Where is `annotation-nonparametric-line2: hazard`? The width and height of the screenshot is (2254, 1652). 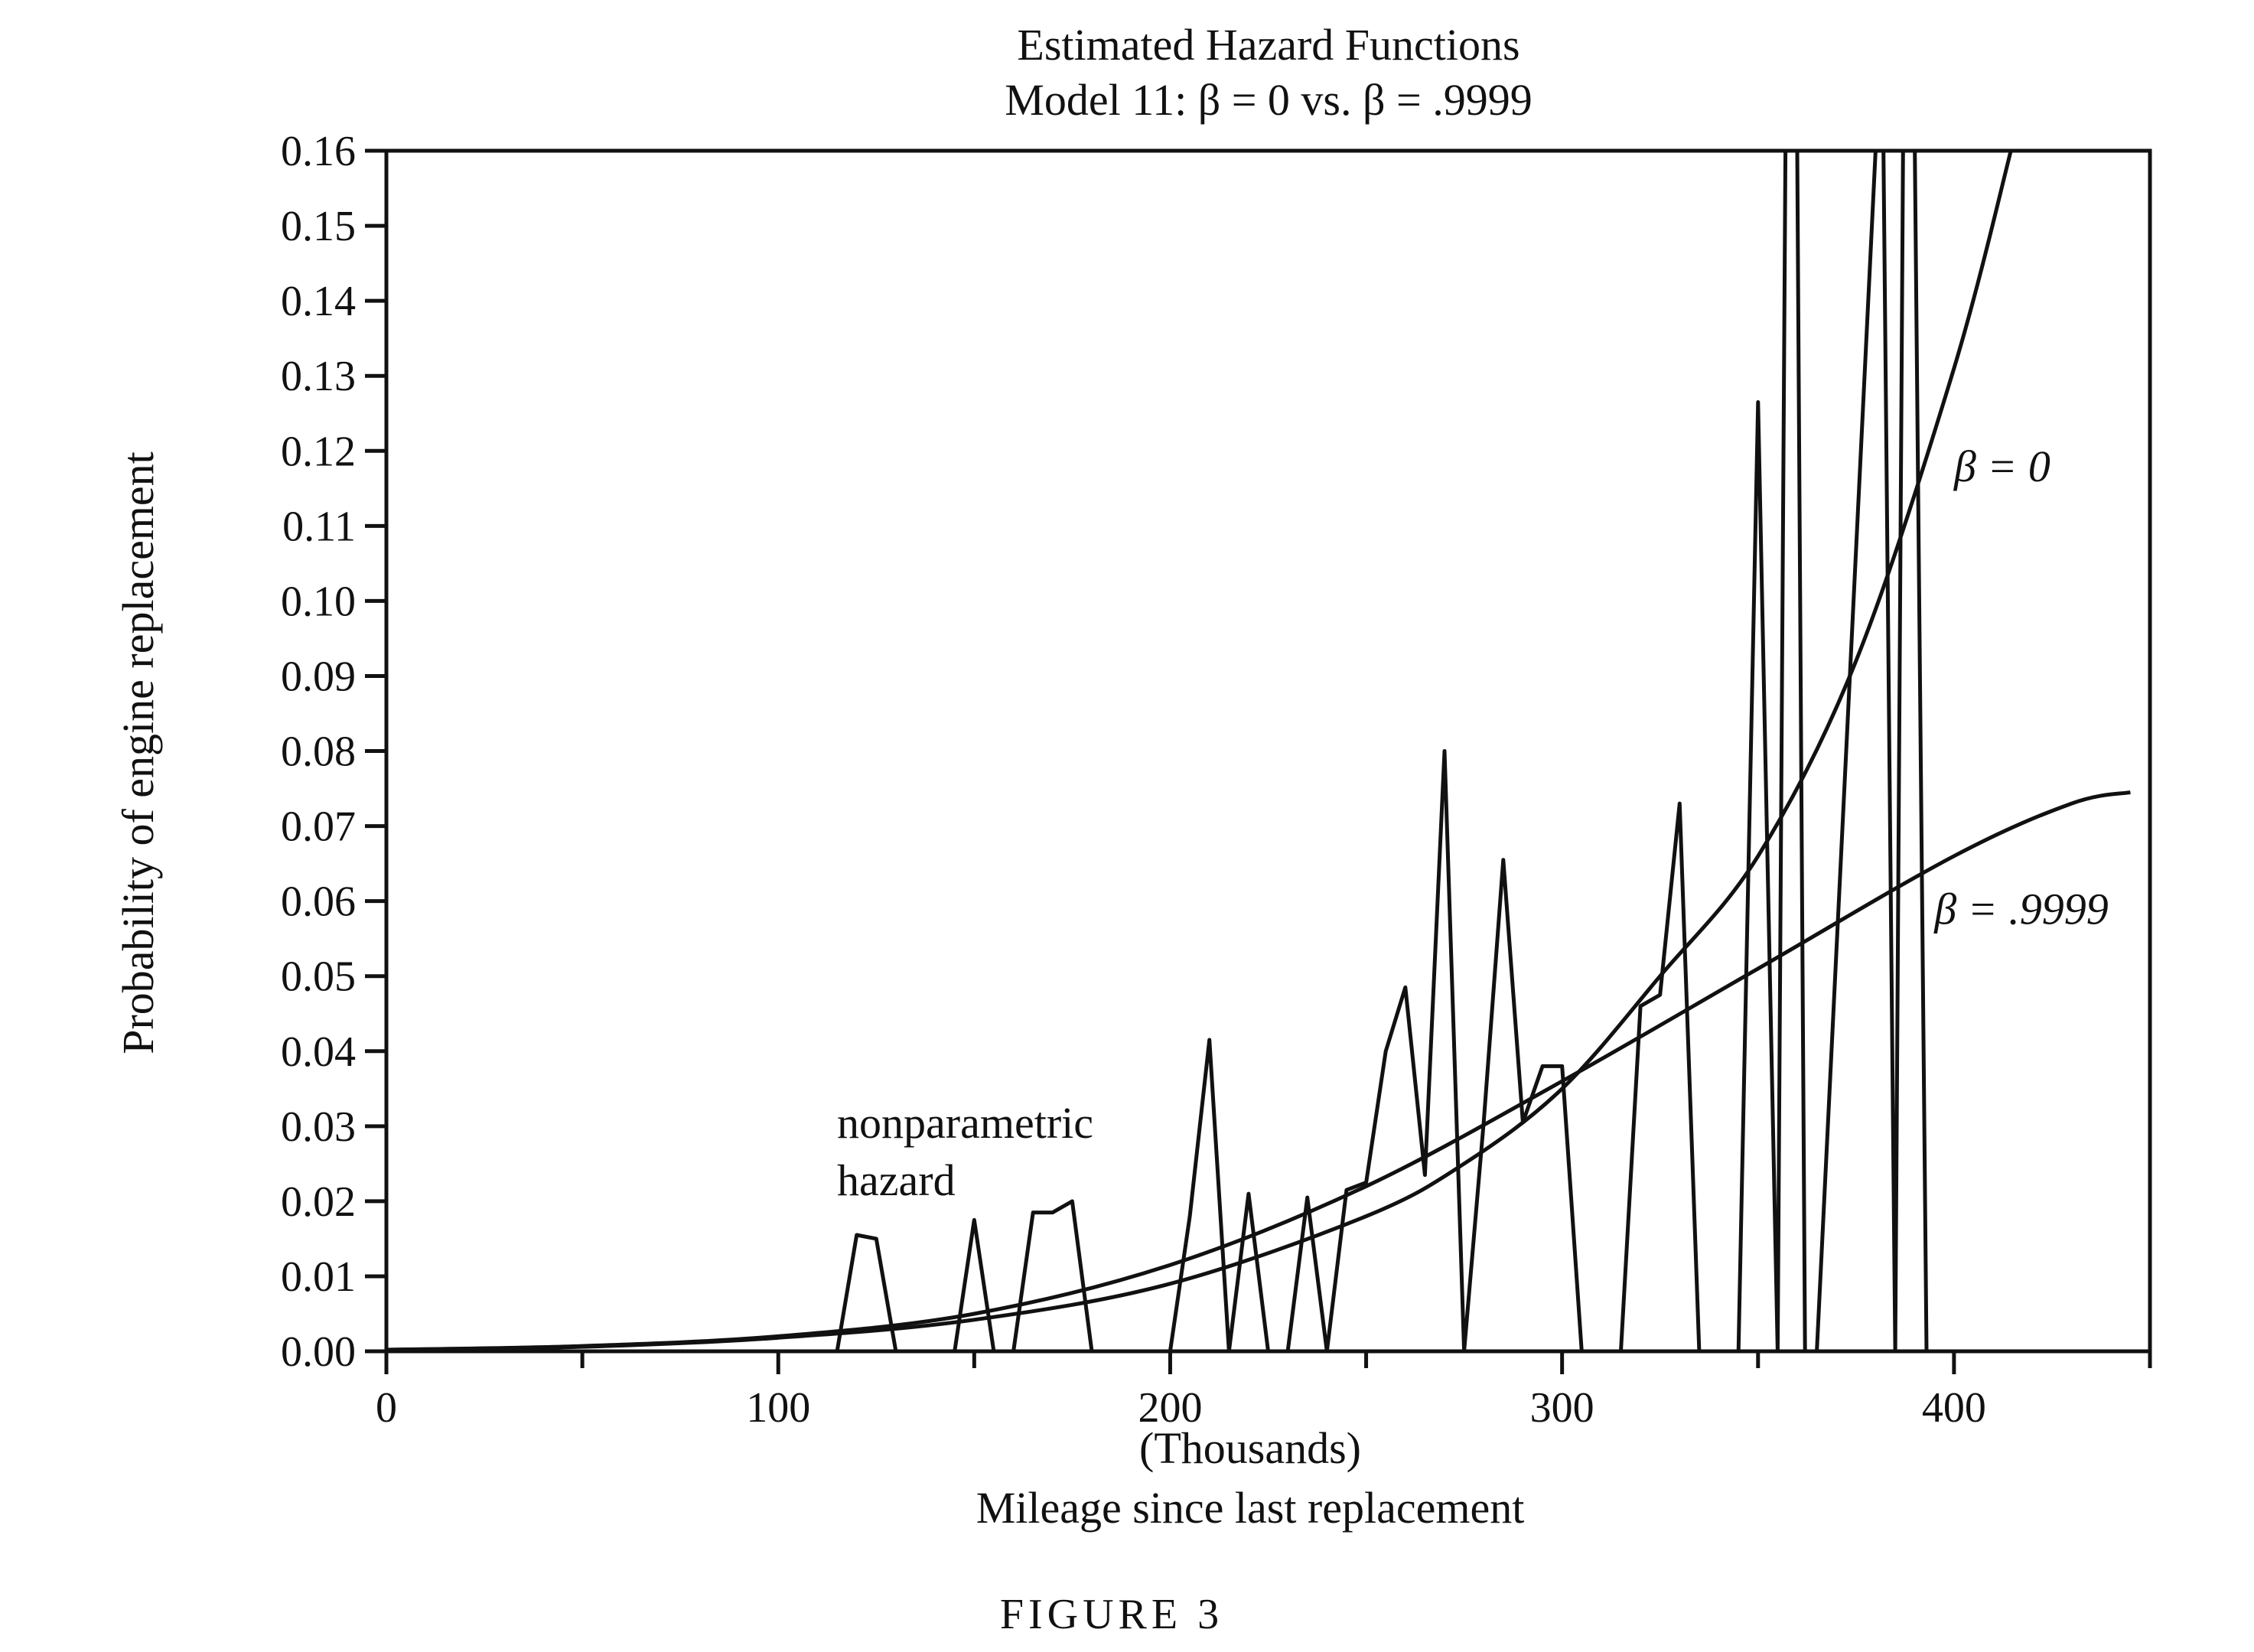
annotation-nonparametric-line2: hazard is located at coordinates (896, 1180).